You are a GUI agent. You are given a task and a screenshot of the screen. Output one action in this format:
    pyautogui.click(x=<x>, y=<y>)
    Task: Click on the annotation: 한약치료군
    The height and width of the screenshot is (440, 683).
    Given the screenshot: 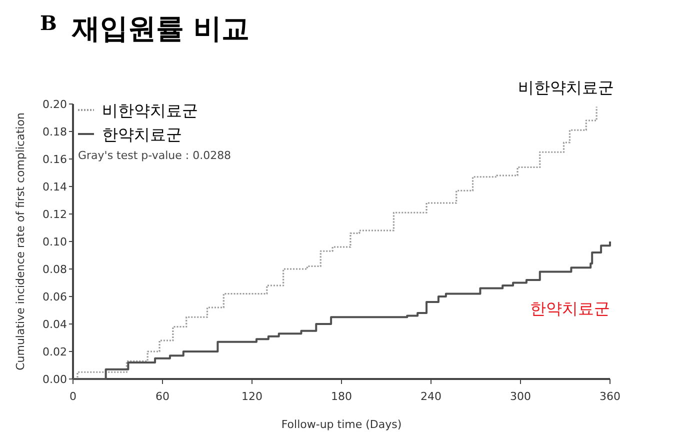 What is the action you would take?
    pyautogui.click(x=570, y=308)
    